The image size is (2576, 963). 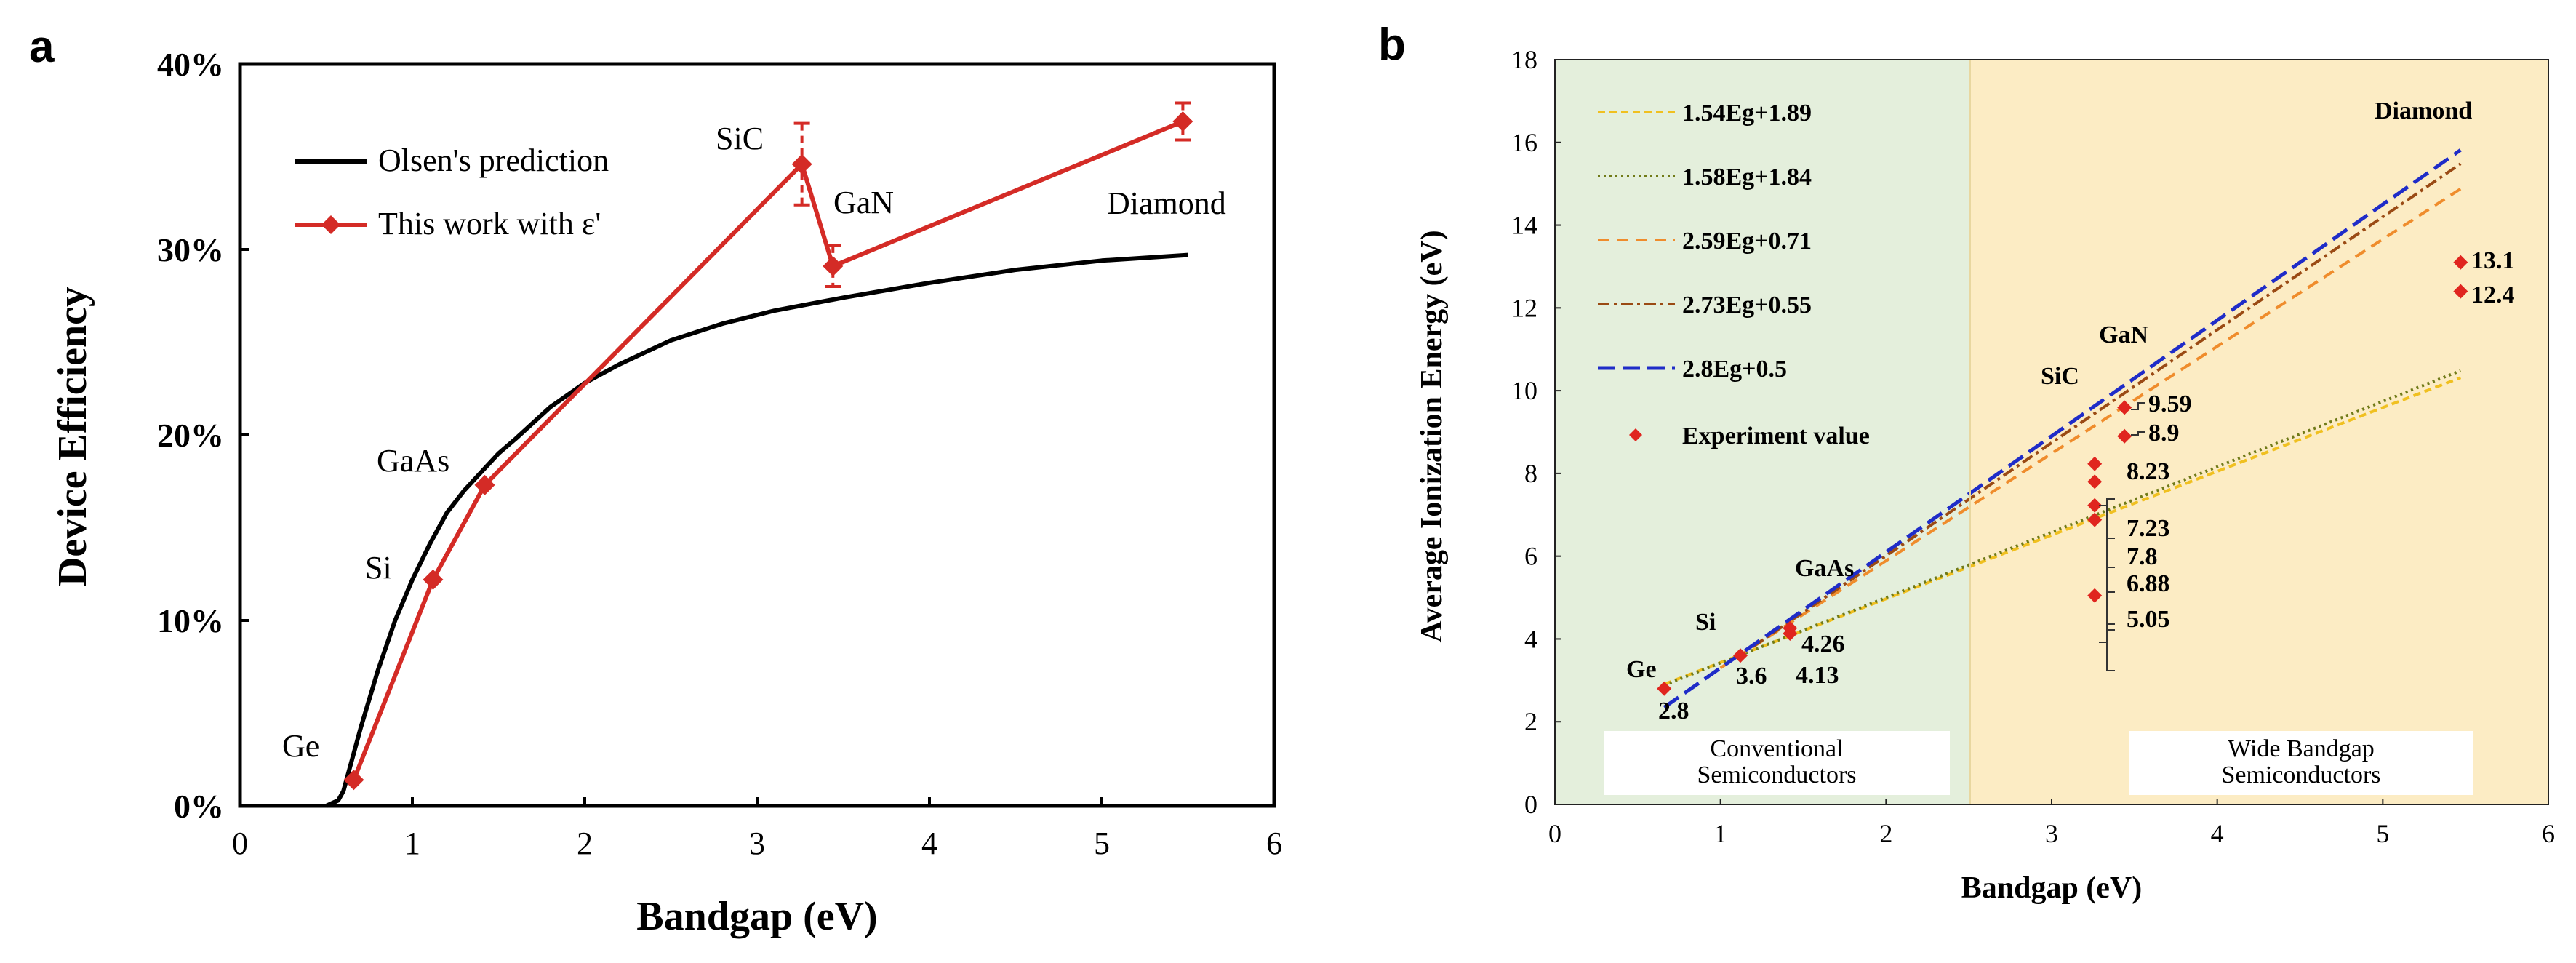 I want to click on panel-b-xtick-label: 2, so click(x=1885, y=834).